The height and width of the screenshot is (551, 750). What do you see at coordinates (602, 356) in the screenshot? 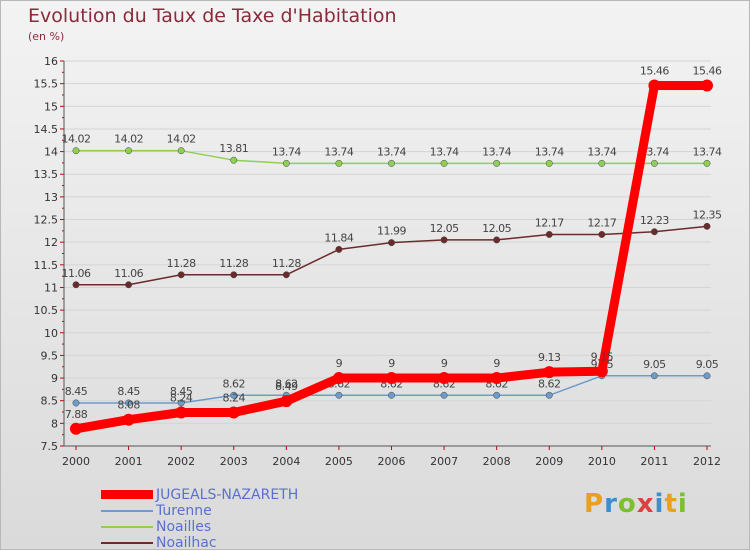
I see `data-label: 9.15` at bounding box center [602, 356].